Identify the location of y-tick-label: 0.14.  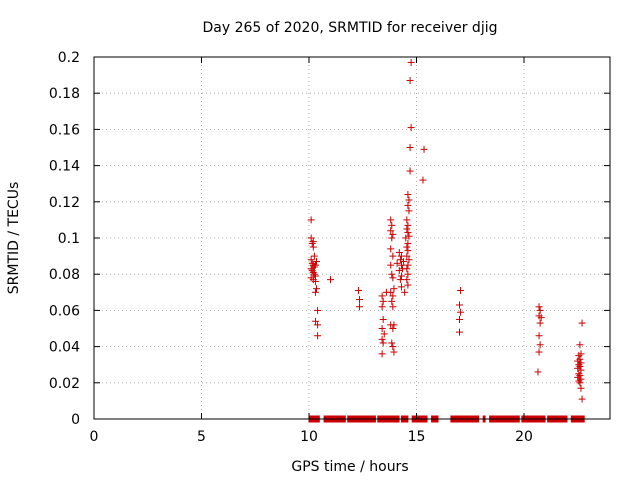
(64, 167).